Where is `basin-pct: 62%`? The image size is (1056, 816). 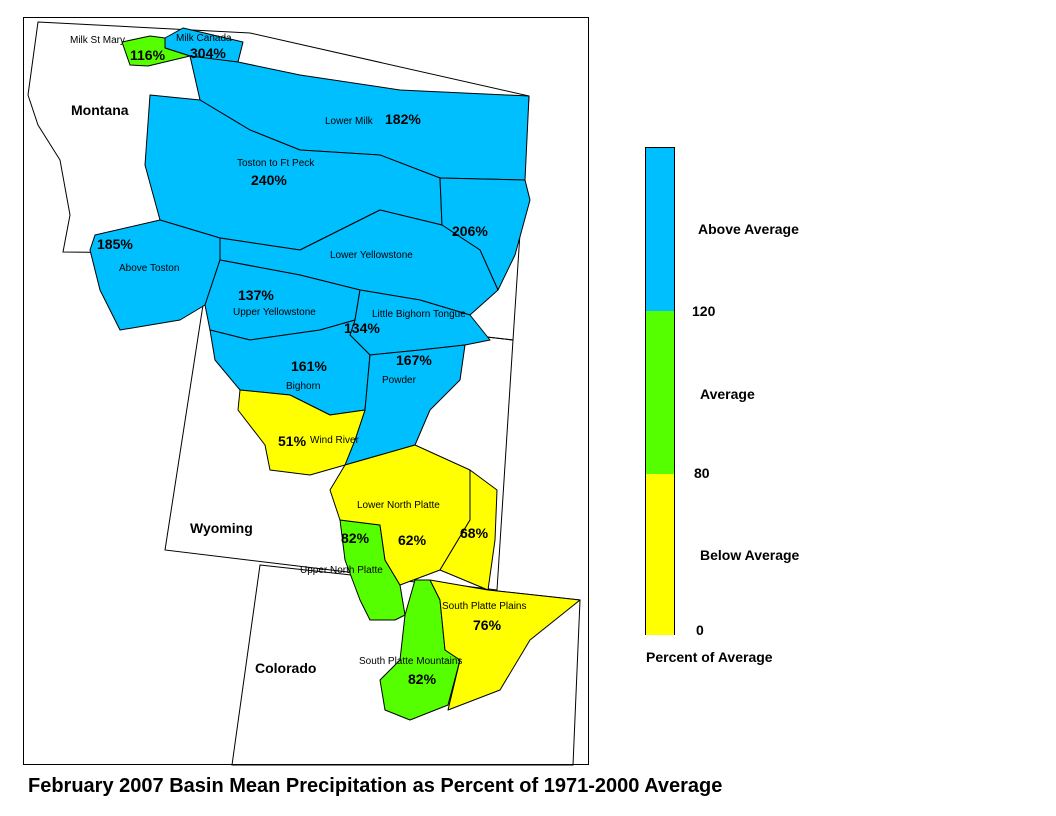 basin-pct: 62% is located at coordinates (412, 540).